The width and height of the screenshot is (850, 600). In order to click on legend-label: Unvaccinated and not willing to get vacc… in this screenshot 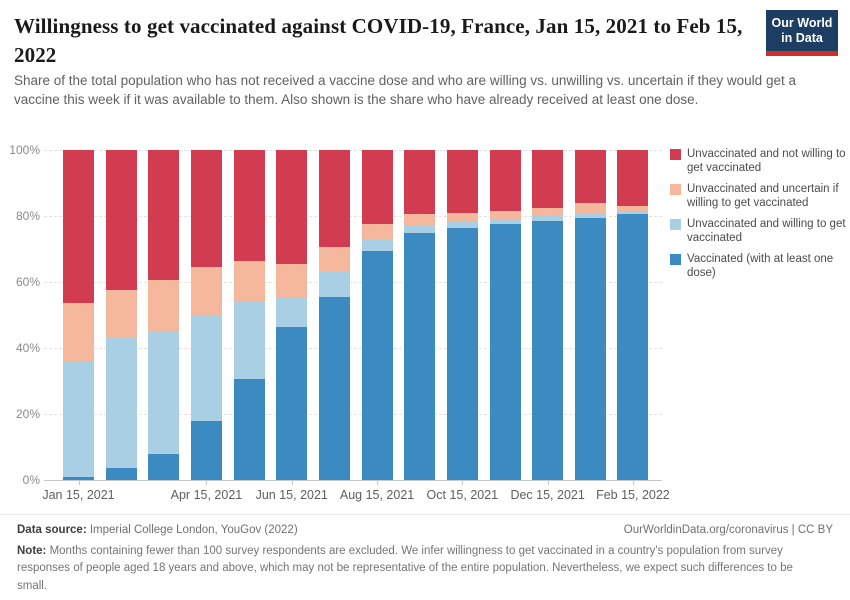, I will do `click(766, 161)`.